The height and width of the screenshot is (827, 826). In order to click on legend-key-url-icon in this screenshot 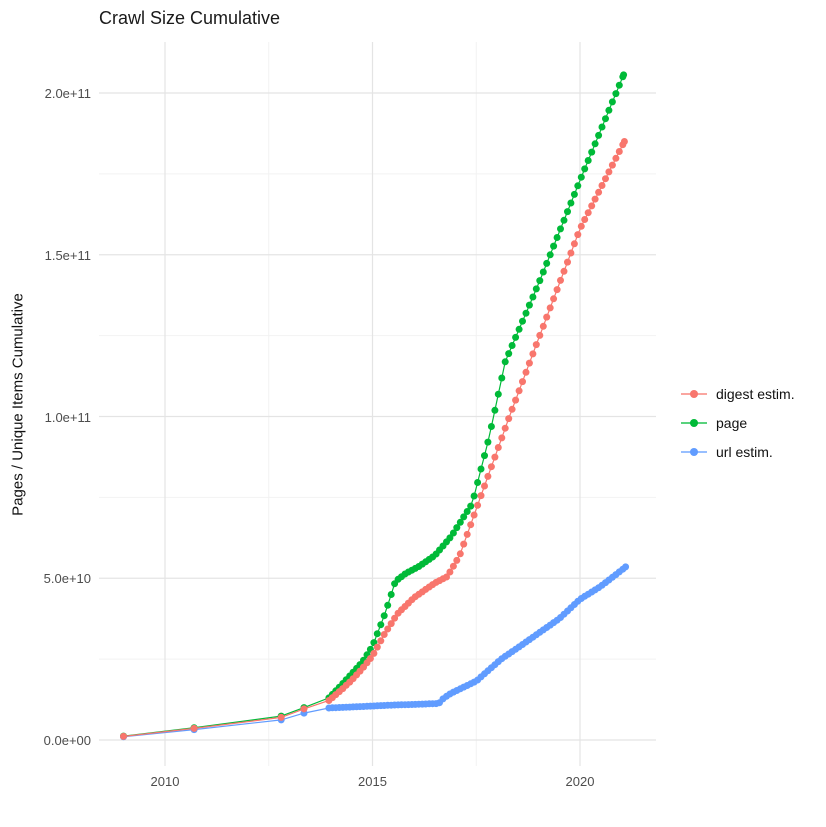, I will do `click(694, 452)`.